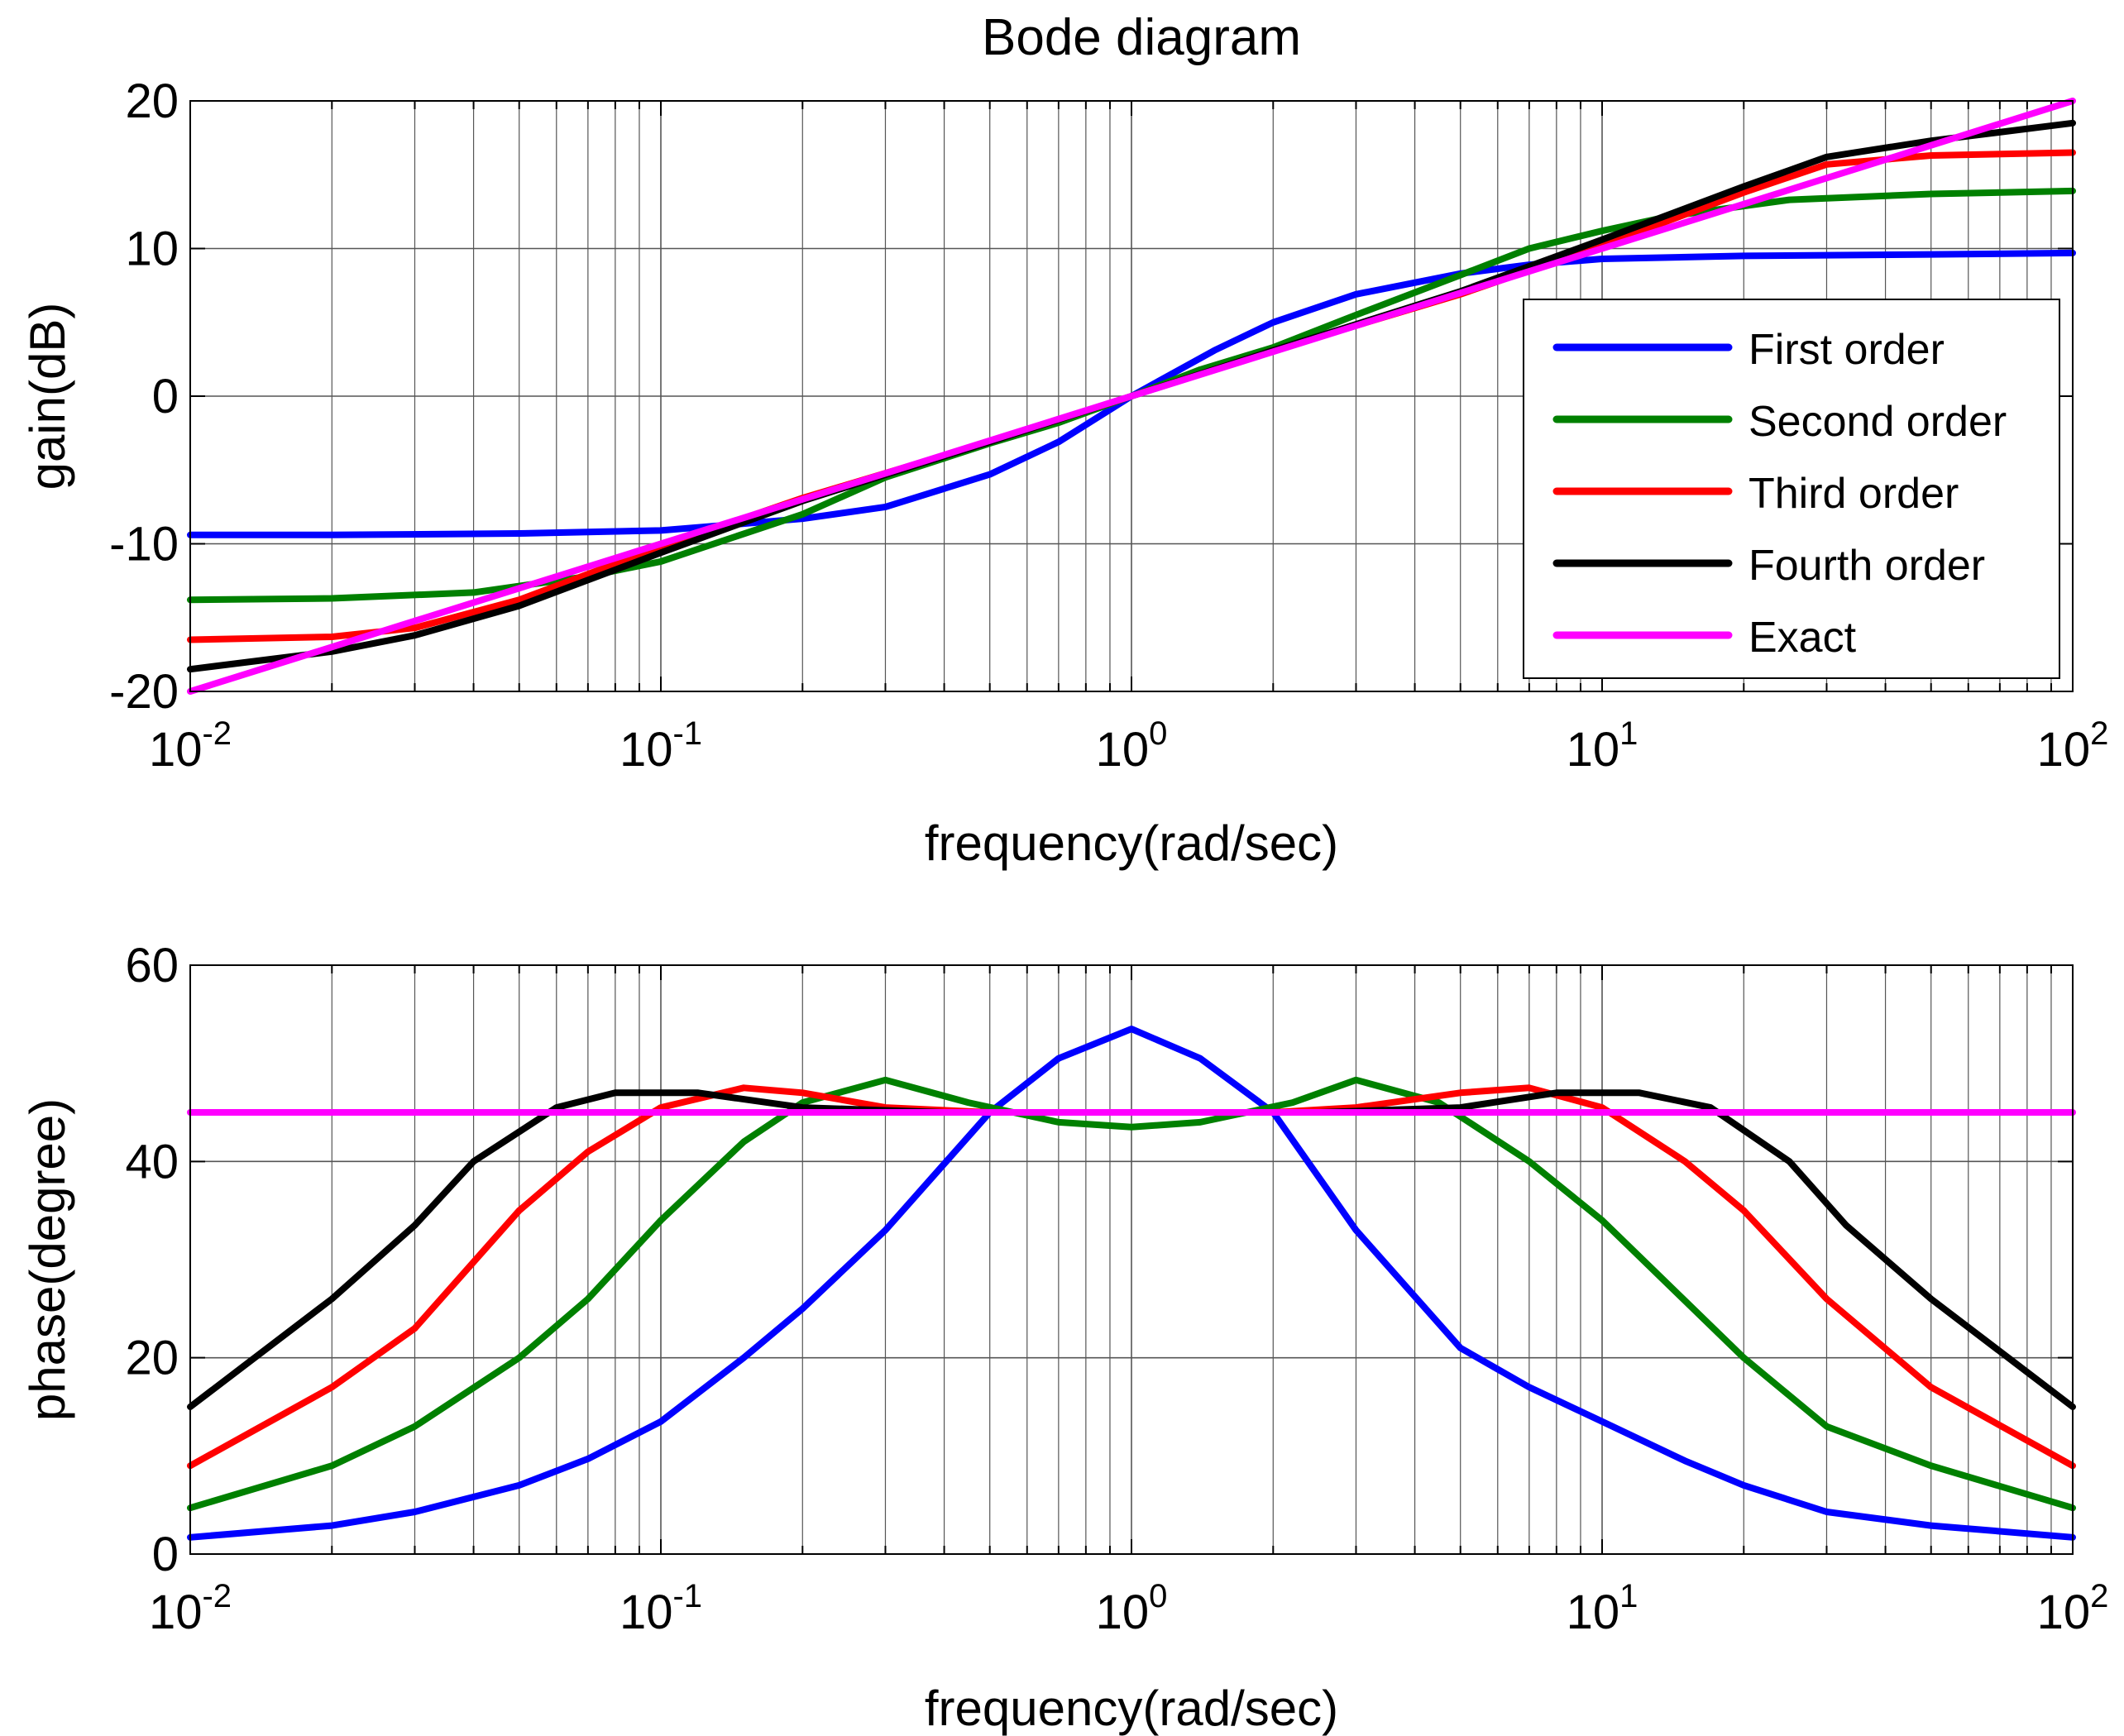 The height and width of the screenshot is (1736, 2124). Describe the element at coordinates (2073, 746) in the screenshot. I see `gain-x-tick-label: 10²` at that location.